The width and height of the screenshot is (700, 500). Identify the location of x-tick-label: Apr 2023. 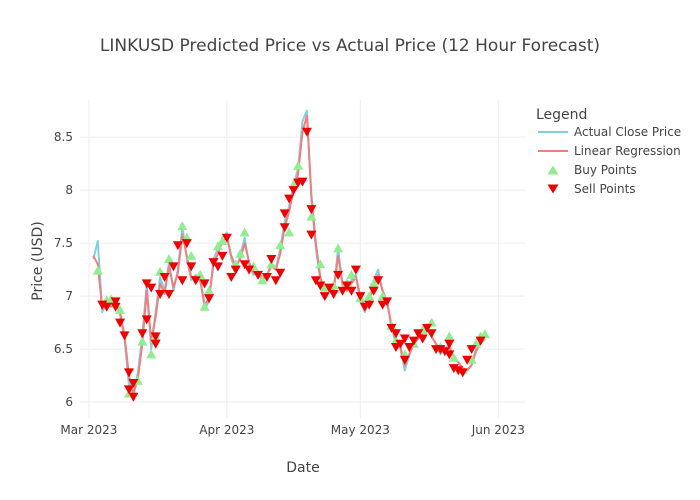
(226, 430).